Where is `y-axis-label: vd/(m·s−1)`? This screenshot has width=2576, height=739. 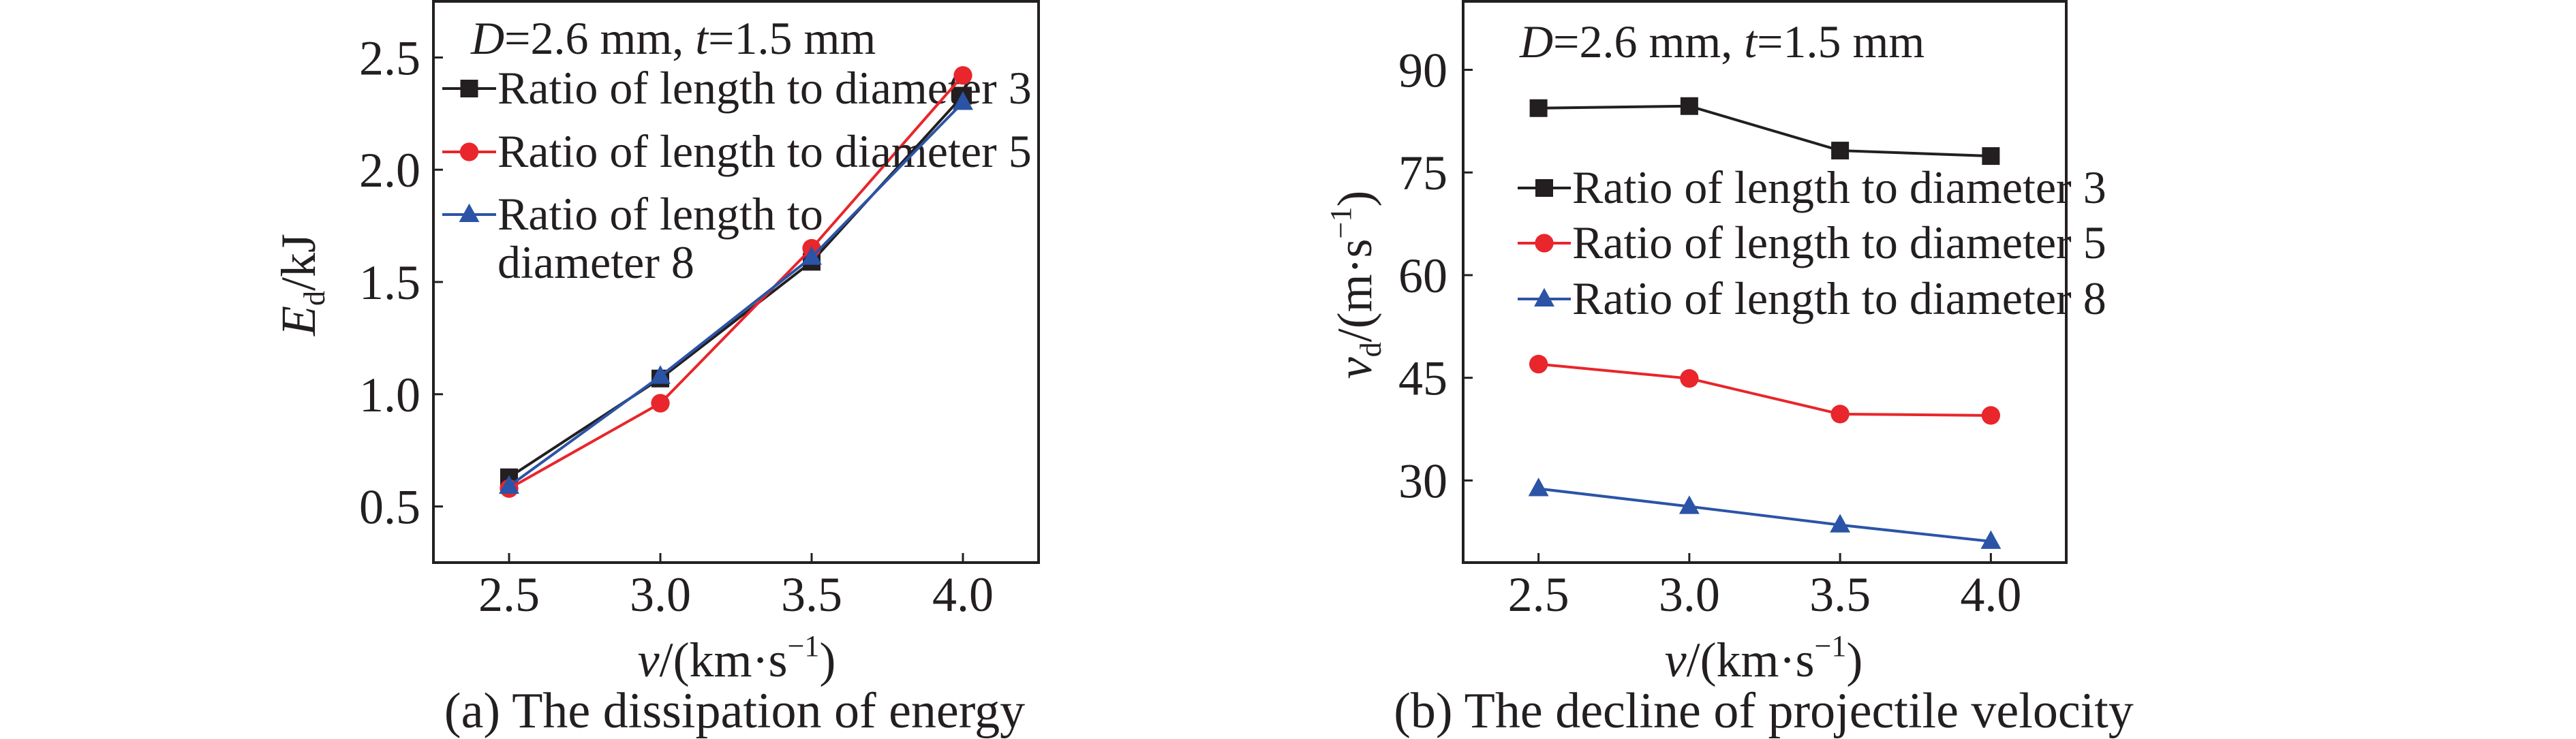
y-axis-label: vd/(m·s−1) is located at coordinates (1356, 285).